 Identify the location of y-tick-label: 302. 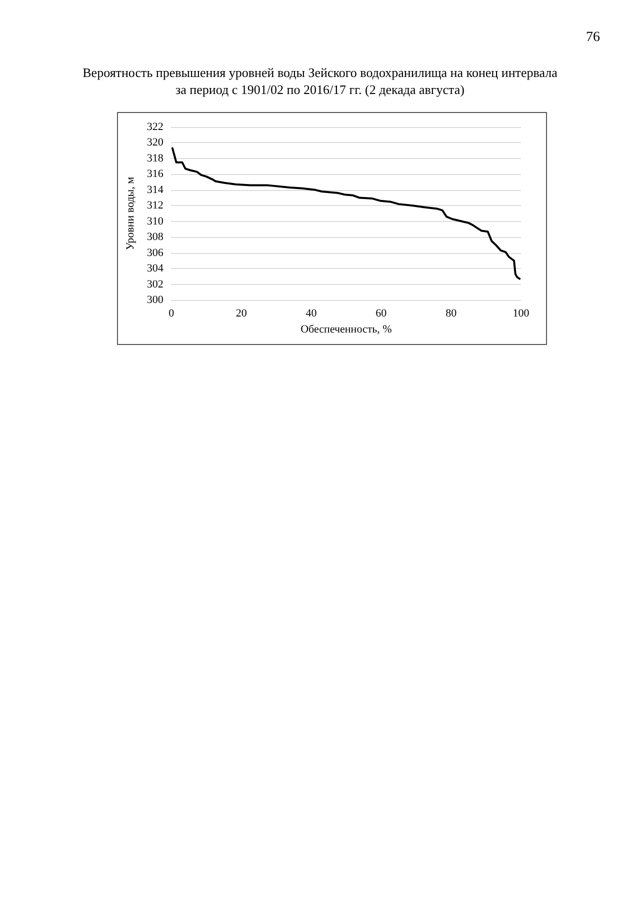
(155, 284).